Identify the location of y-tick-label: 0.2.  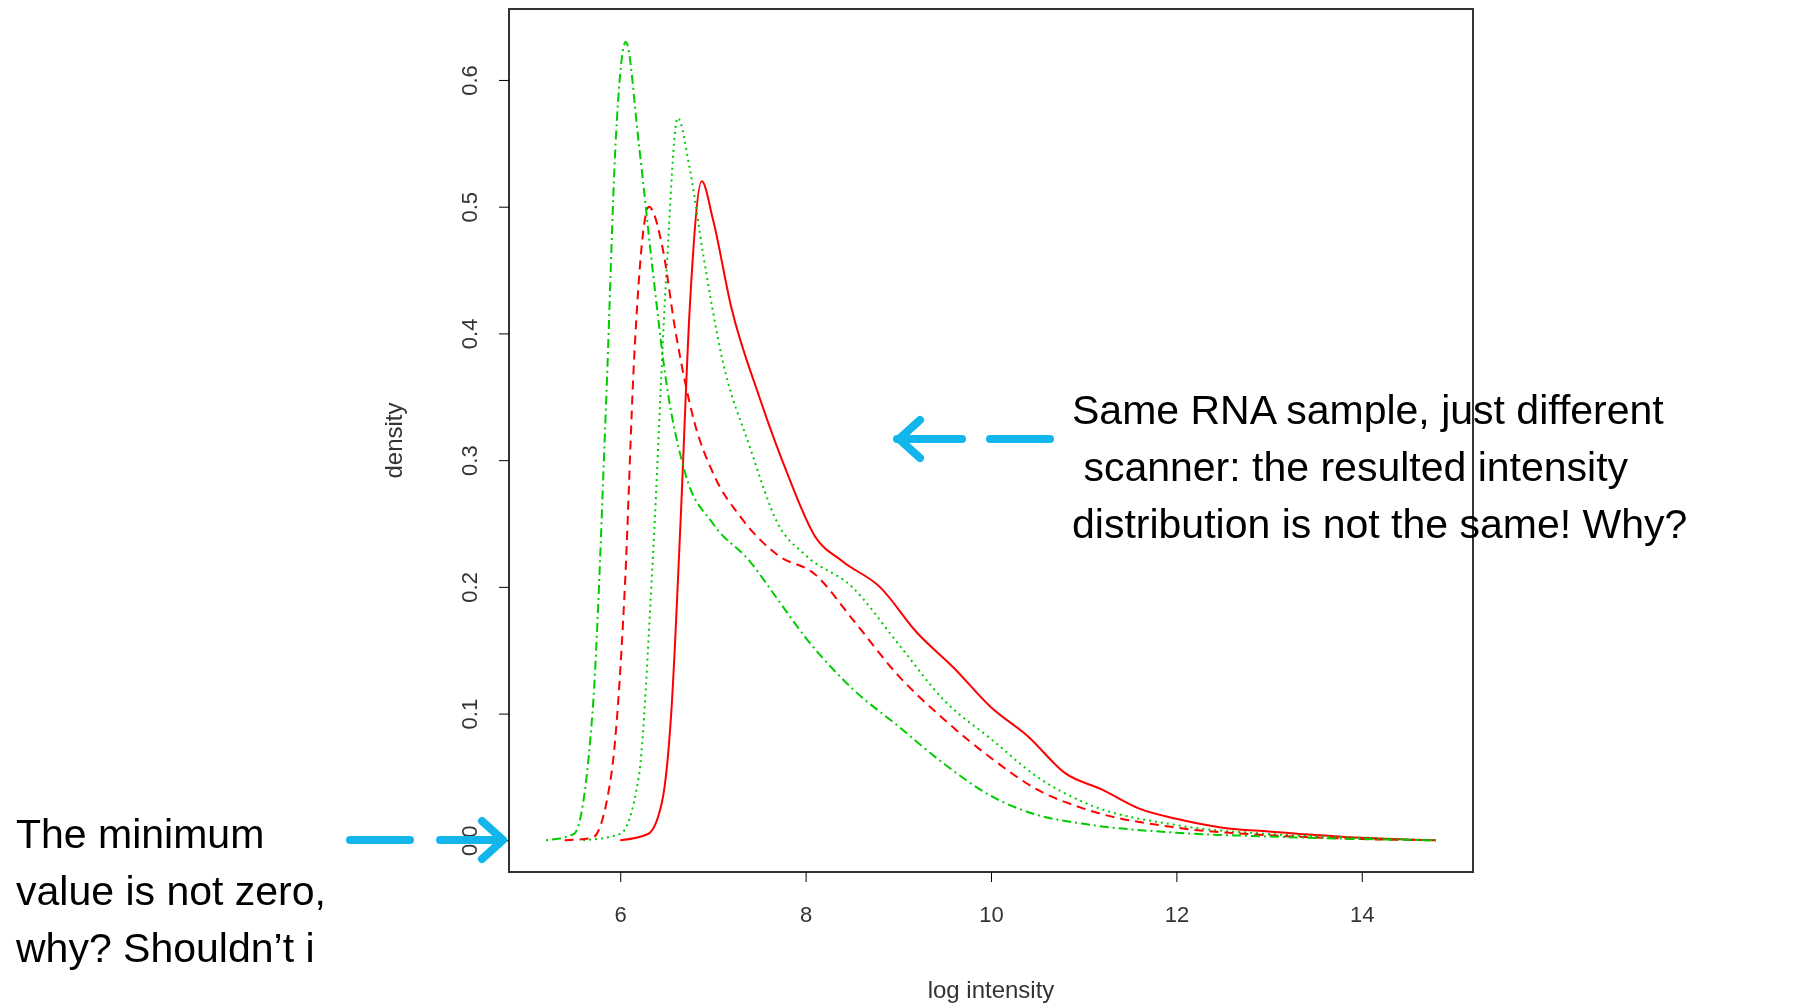
(469, 587).